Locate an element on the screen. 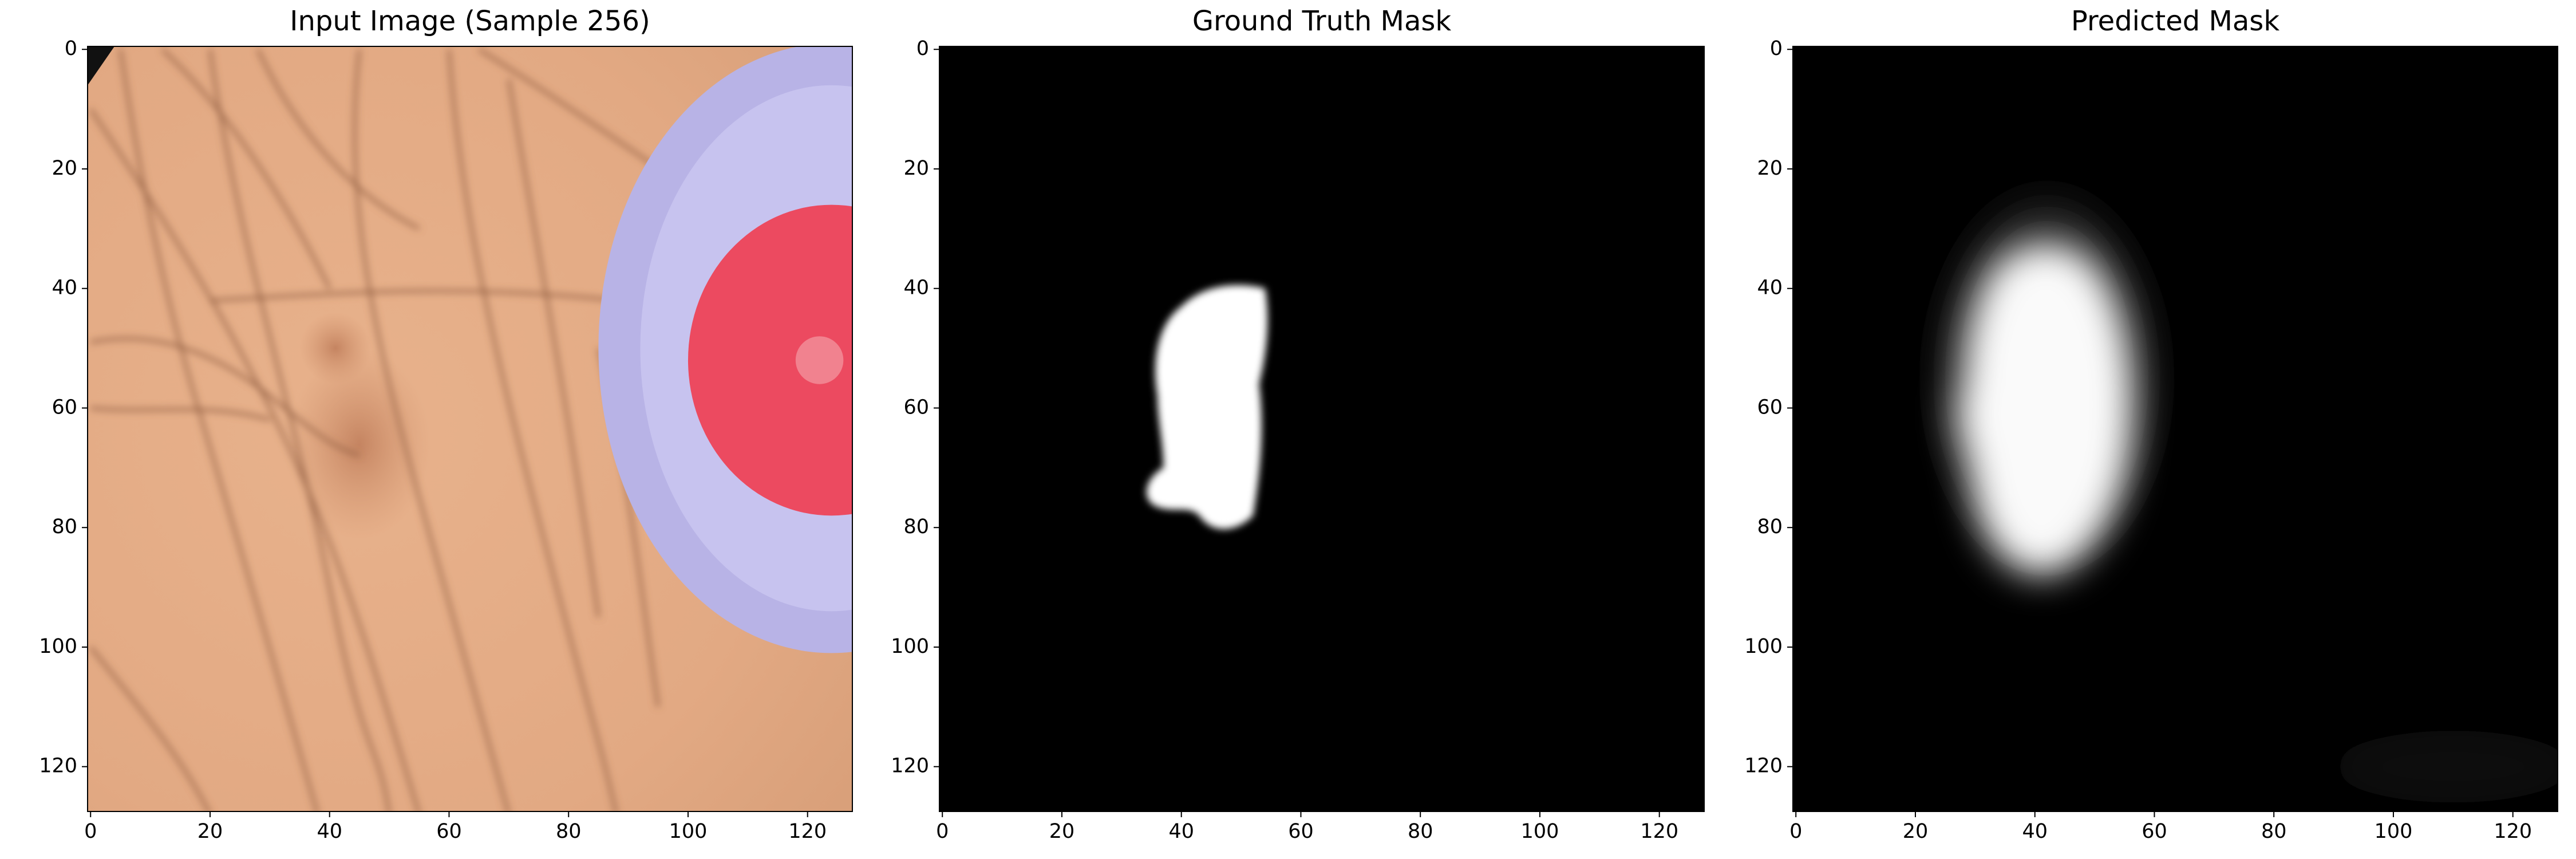  chart-title: Predicted Mask is located at coordinates (2175, 21).